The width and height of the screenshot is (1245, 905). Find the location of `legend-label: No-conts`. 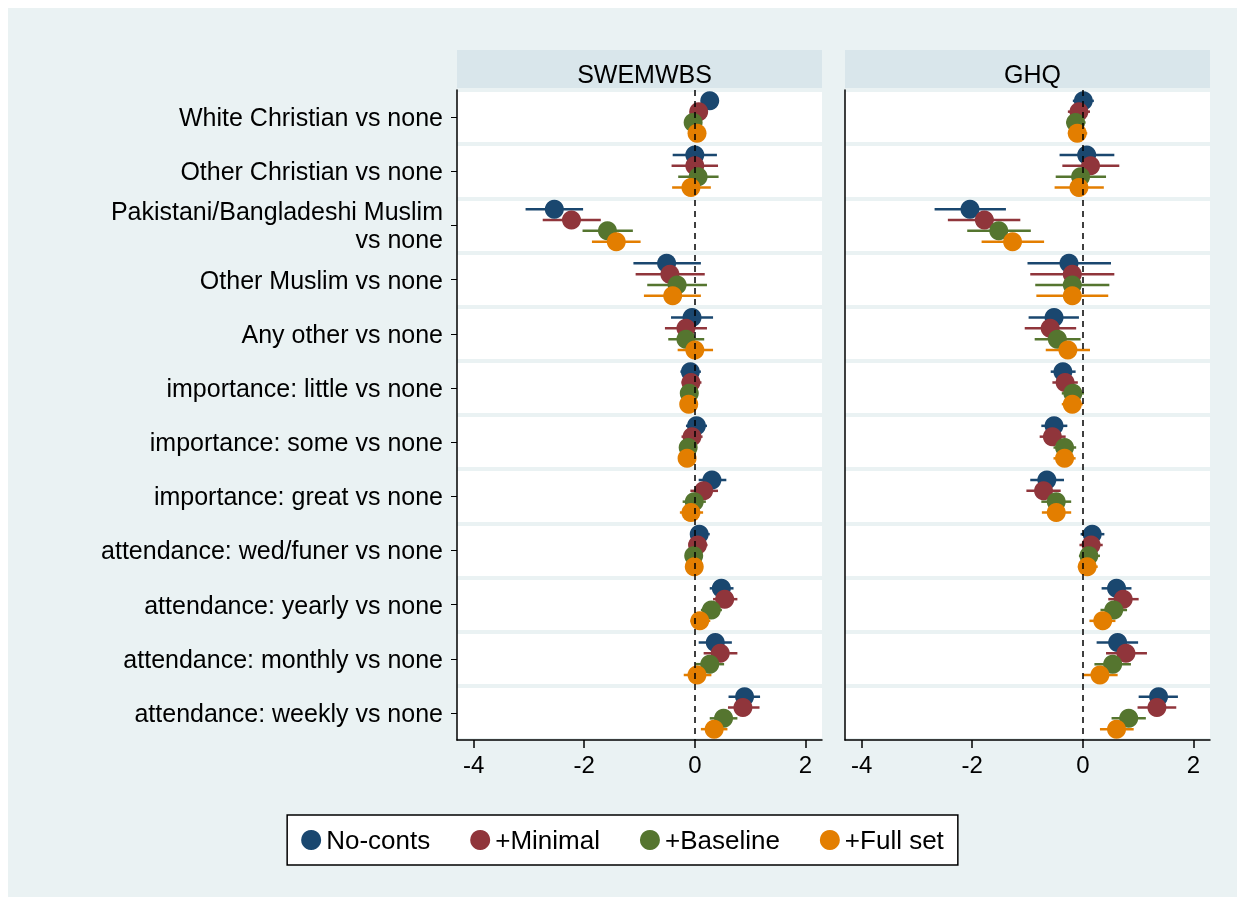

legend-label: No-conts is located at coordinates (378, 840).